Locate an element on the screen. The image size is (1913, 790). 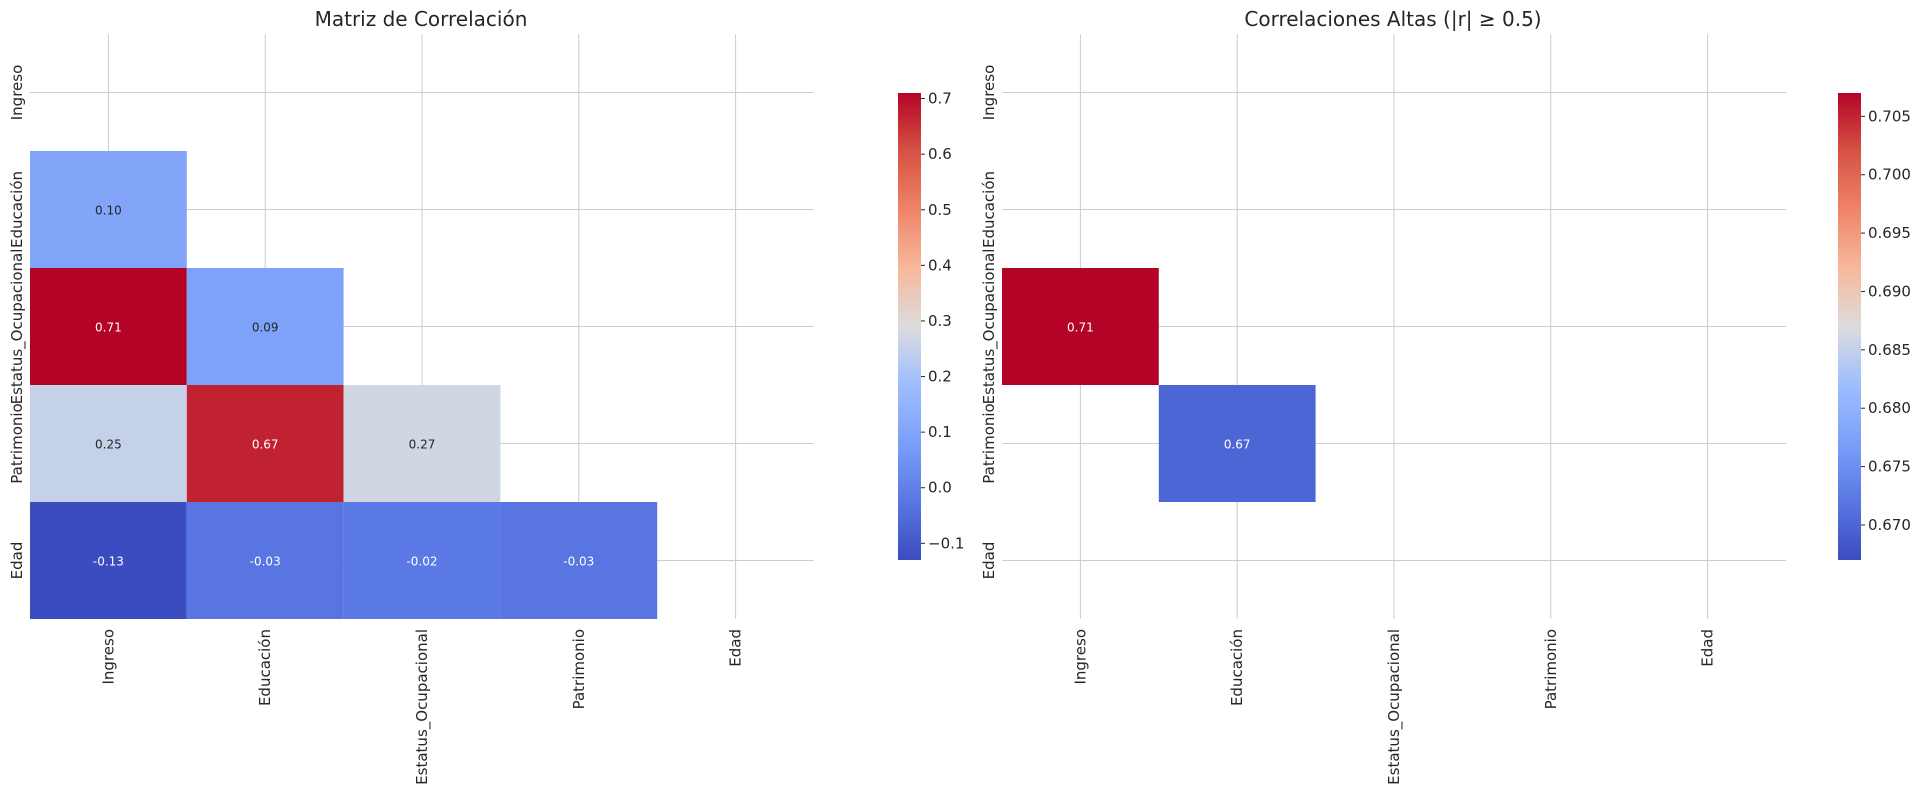
colorbar-tick-label: 0.5 is located at coordinates (940, 210).